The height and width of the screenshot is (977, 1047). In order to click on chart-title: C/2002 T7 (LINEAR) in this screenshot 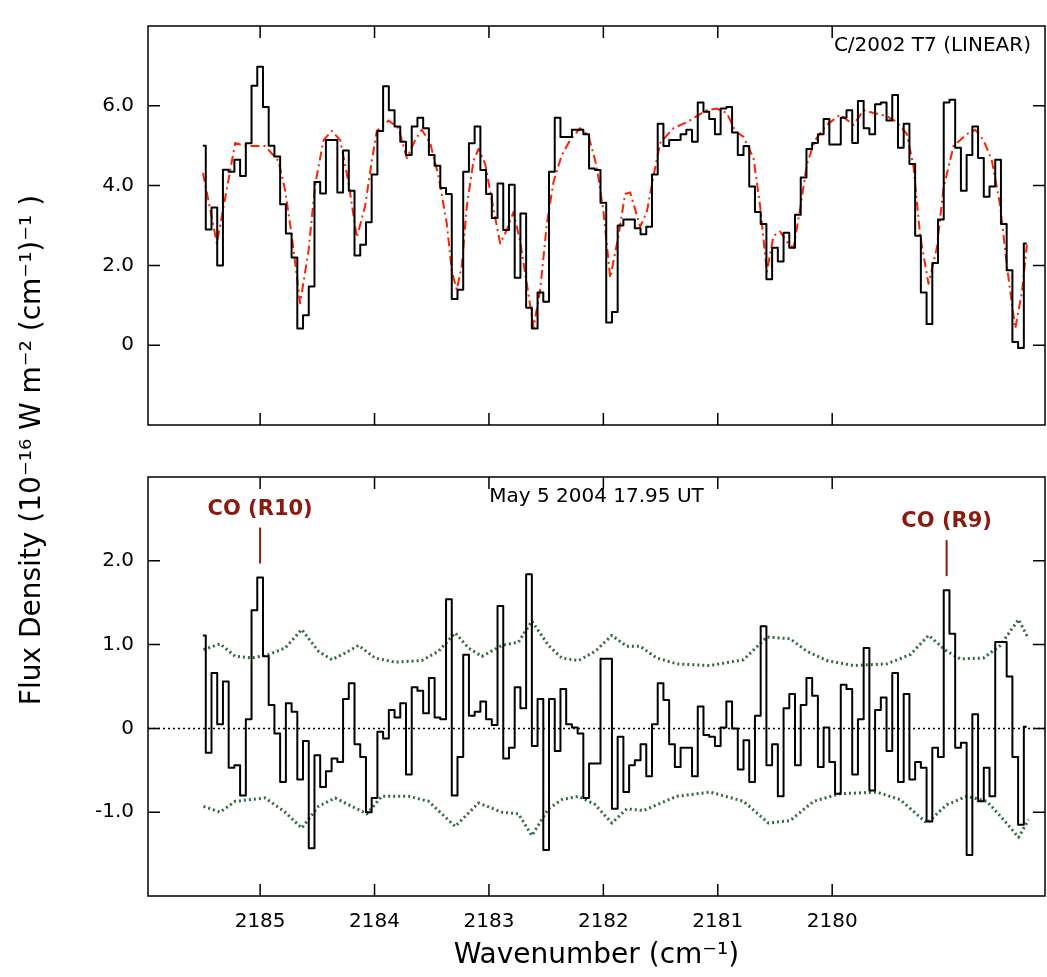, I will do `click(932, 44)`.